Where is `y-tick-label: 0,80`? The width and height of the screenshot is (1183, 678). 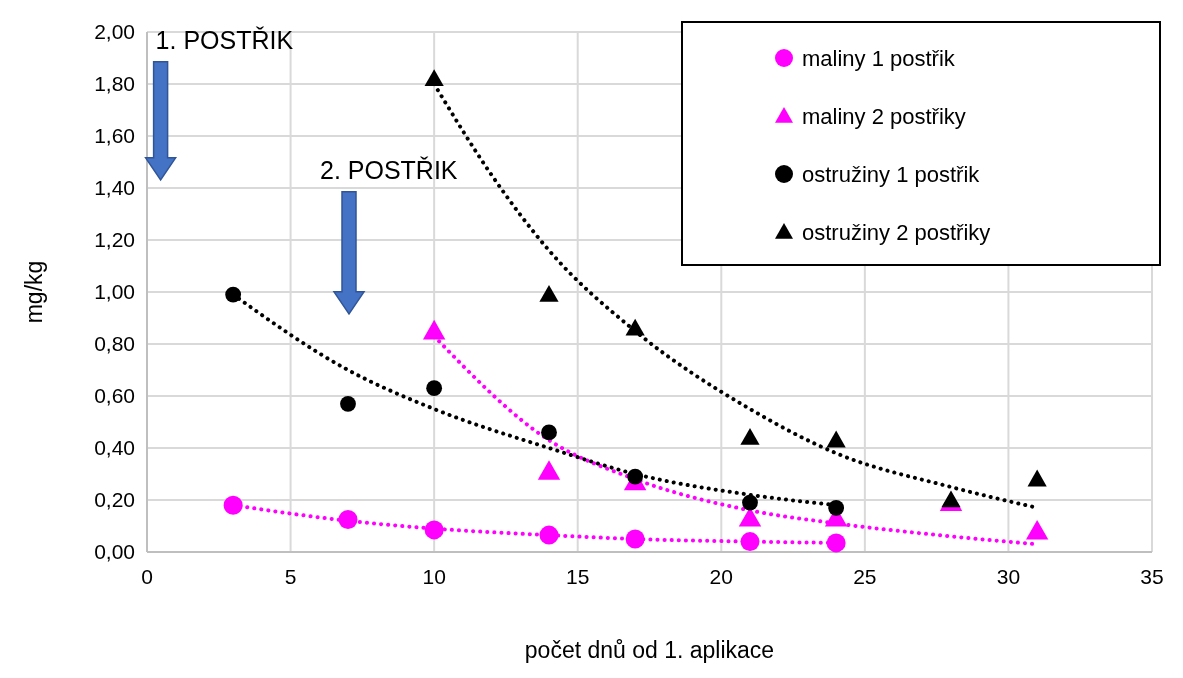 y-tick-label: 0,80 is located at coordinates (114, 344).